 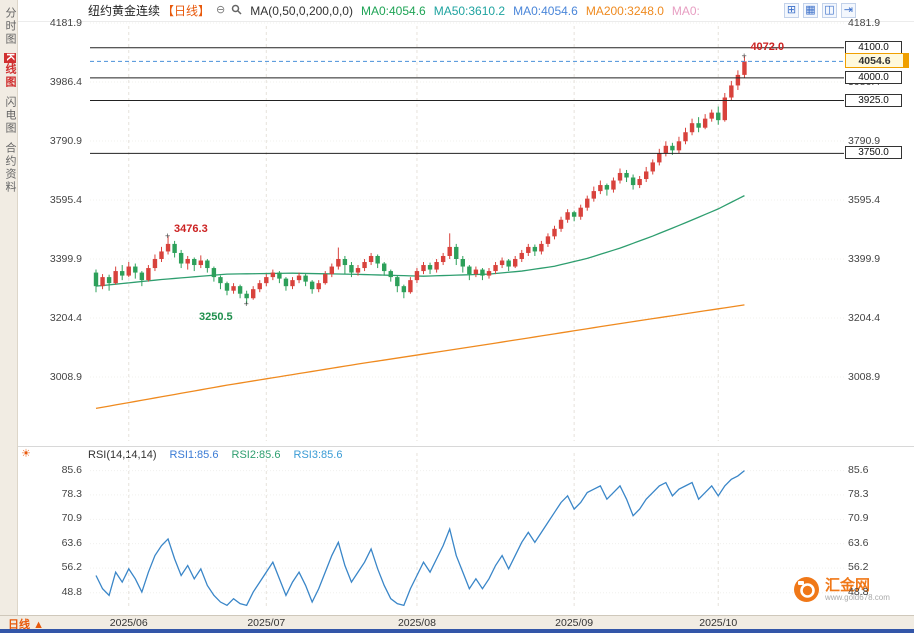 What do you see at coordinates (10, 167) in the screenshot?
I see `sidebar-tab-3: 合约资料` at bounding box center [10, 167].